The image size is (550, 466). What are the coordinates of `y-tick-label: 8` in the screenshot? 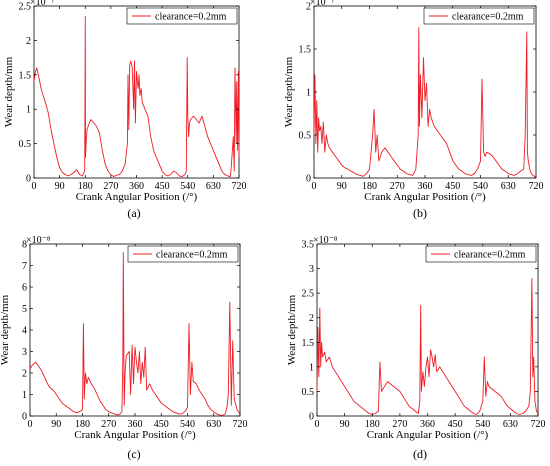 It's located at (24, 245).